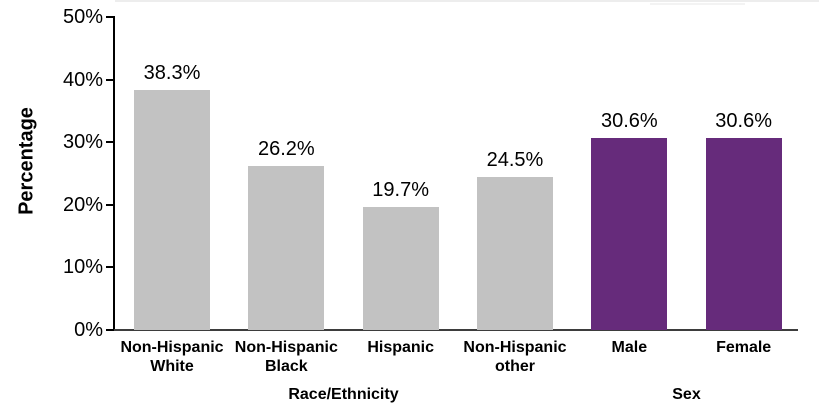 The image size is (819, 411). Describe the element at coordinates (26, 161) in the screenshot. I see `y-axis-title: Percentage` at that location.